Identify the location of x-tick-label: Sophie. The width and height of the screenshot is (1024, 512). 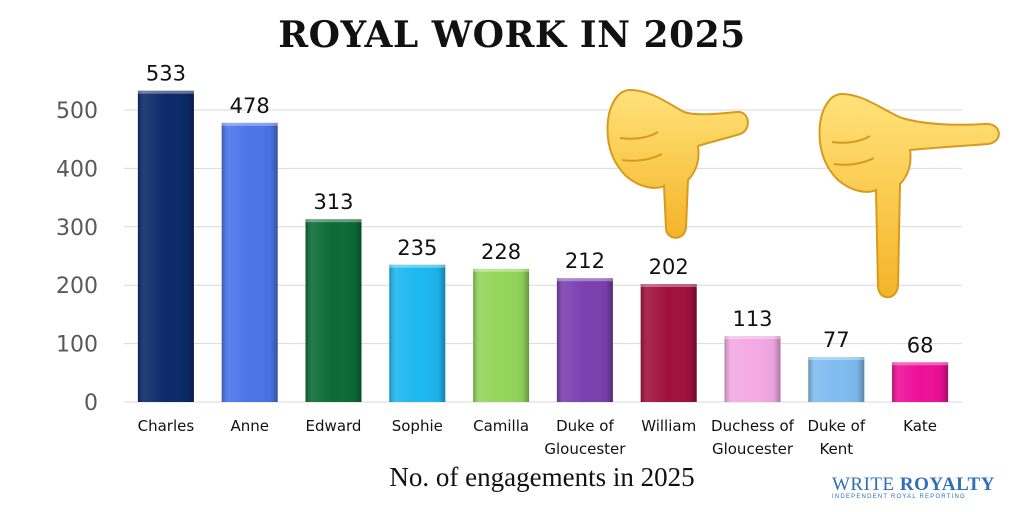
(417, 426).